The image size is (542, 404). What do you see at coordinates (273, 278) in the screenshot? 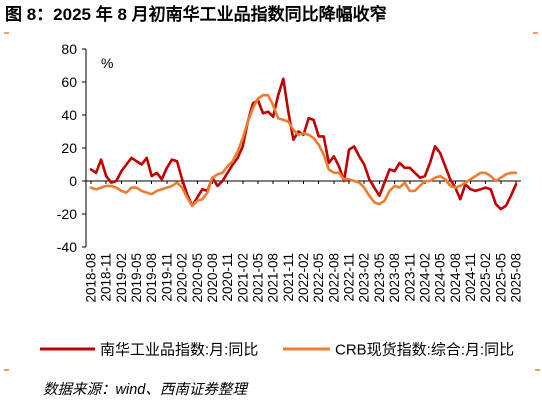
I see `x-tick-label: 2021-08` at bounding box center [273, 278].